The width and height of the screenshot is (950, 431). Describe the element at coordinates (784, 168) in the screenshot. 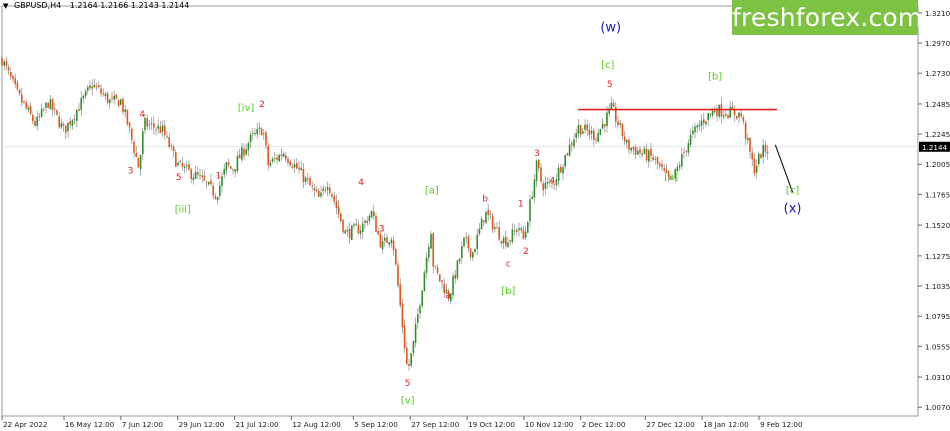

I see `projection-line` at that location.